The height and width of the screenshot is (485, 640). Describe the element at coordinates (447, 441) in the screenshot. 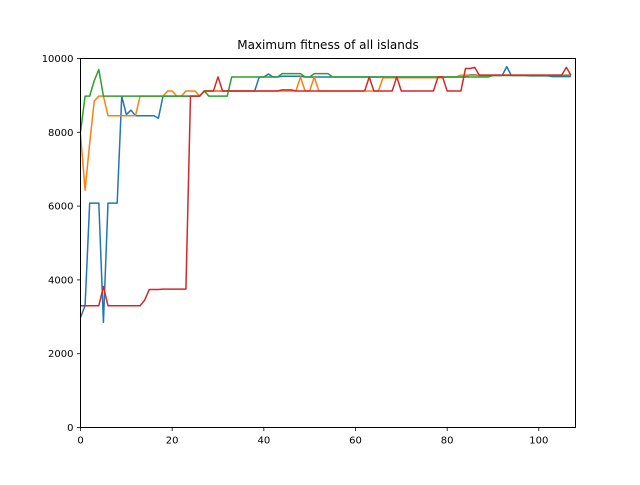

I see `x-tick-label: 80` at that location.